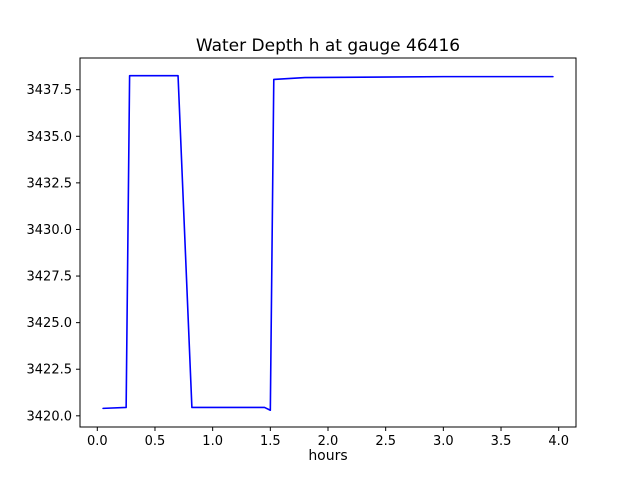 The height and width of the screenshot is (480, 640). I want to click on x-tick-label: 3.5, so click(501, 441).